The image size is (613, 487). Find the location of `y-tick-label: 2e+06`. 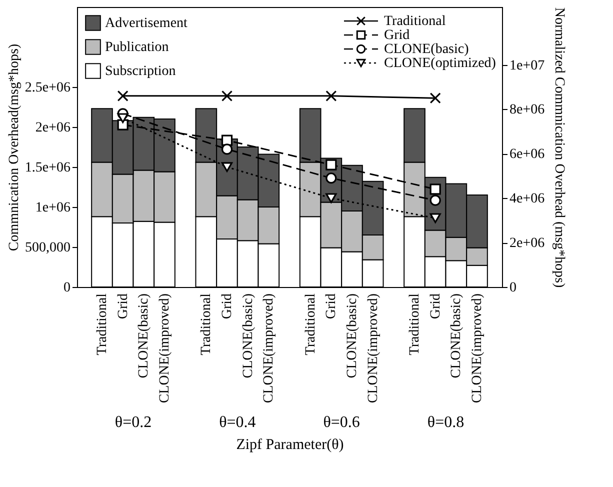

y-tick-label: 2e+06 is located at coordinates (52, 128).